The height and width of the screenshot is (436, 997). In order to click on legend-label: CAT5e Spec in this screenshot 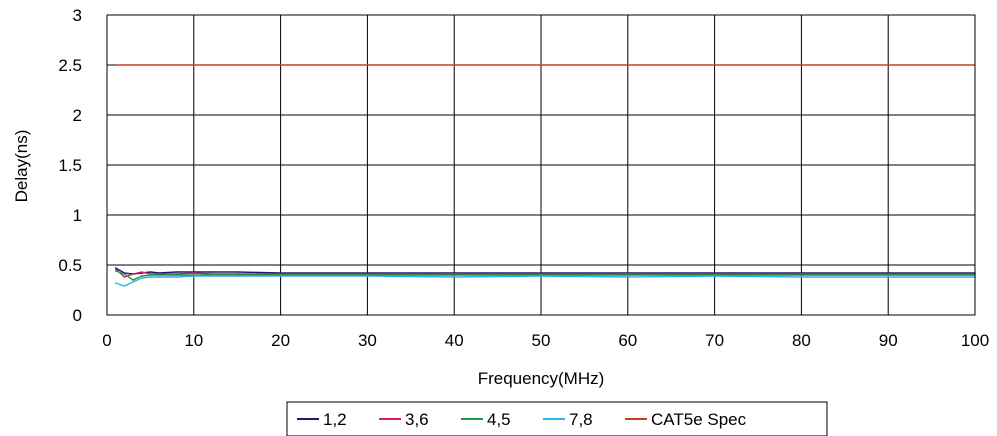, I will do `click(699, 419)`.